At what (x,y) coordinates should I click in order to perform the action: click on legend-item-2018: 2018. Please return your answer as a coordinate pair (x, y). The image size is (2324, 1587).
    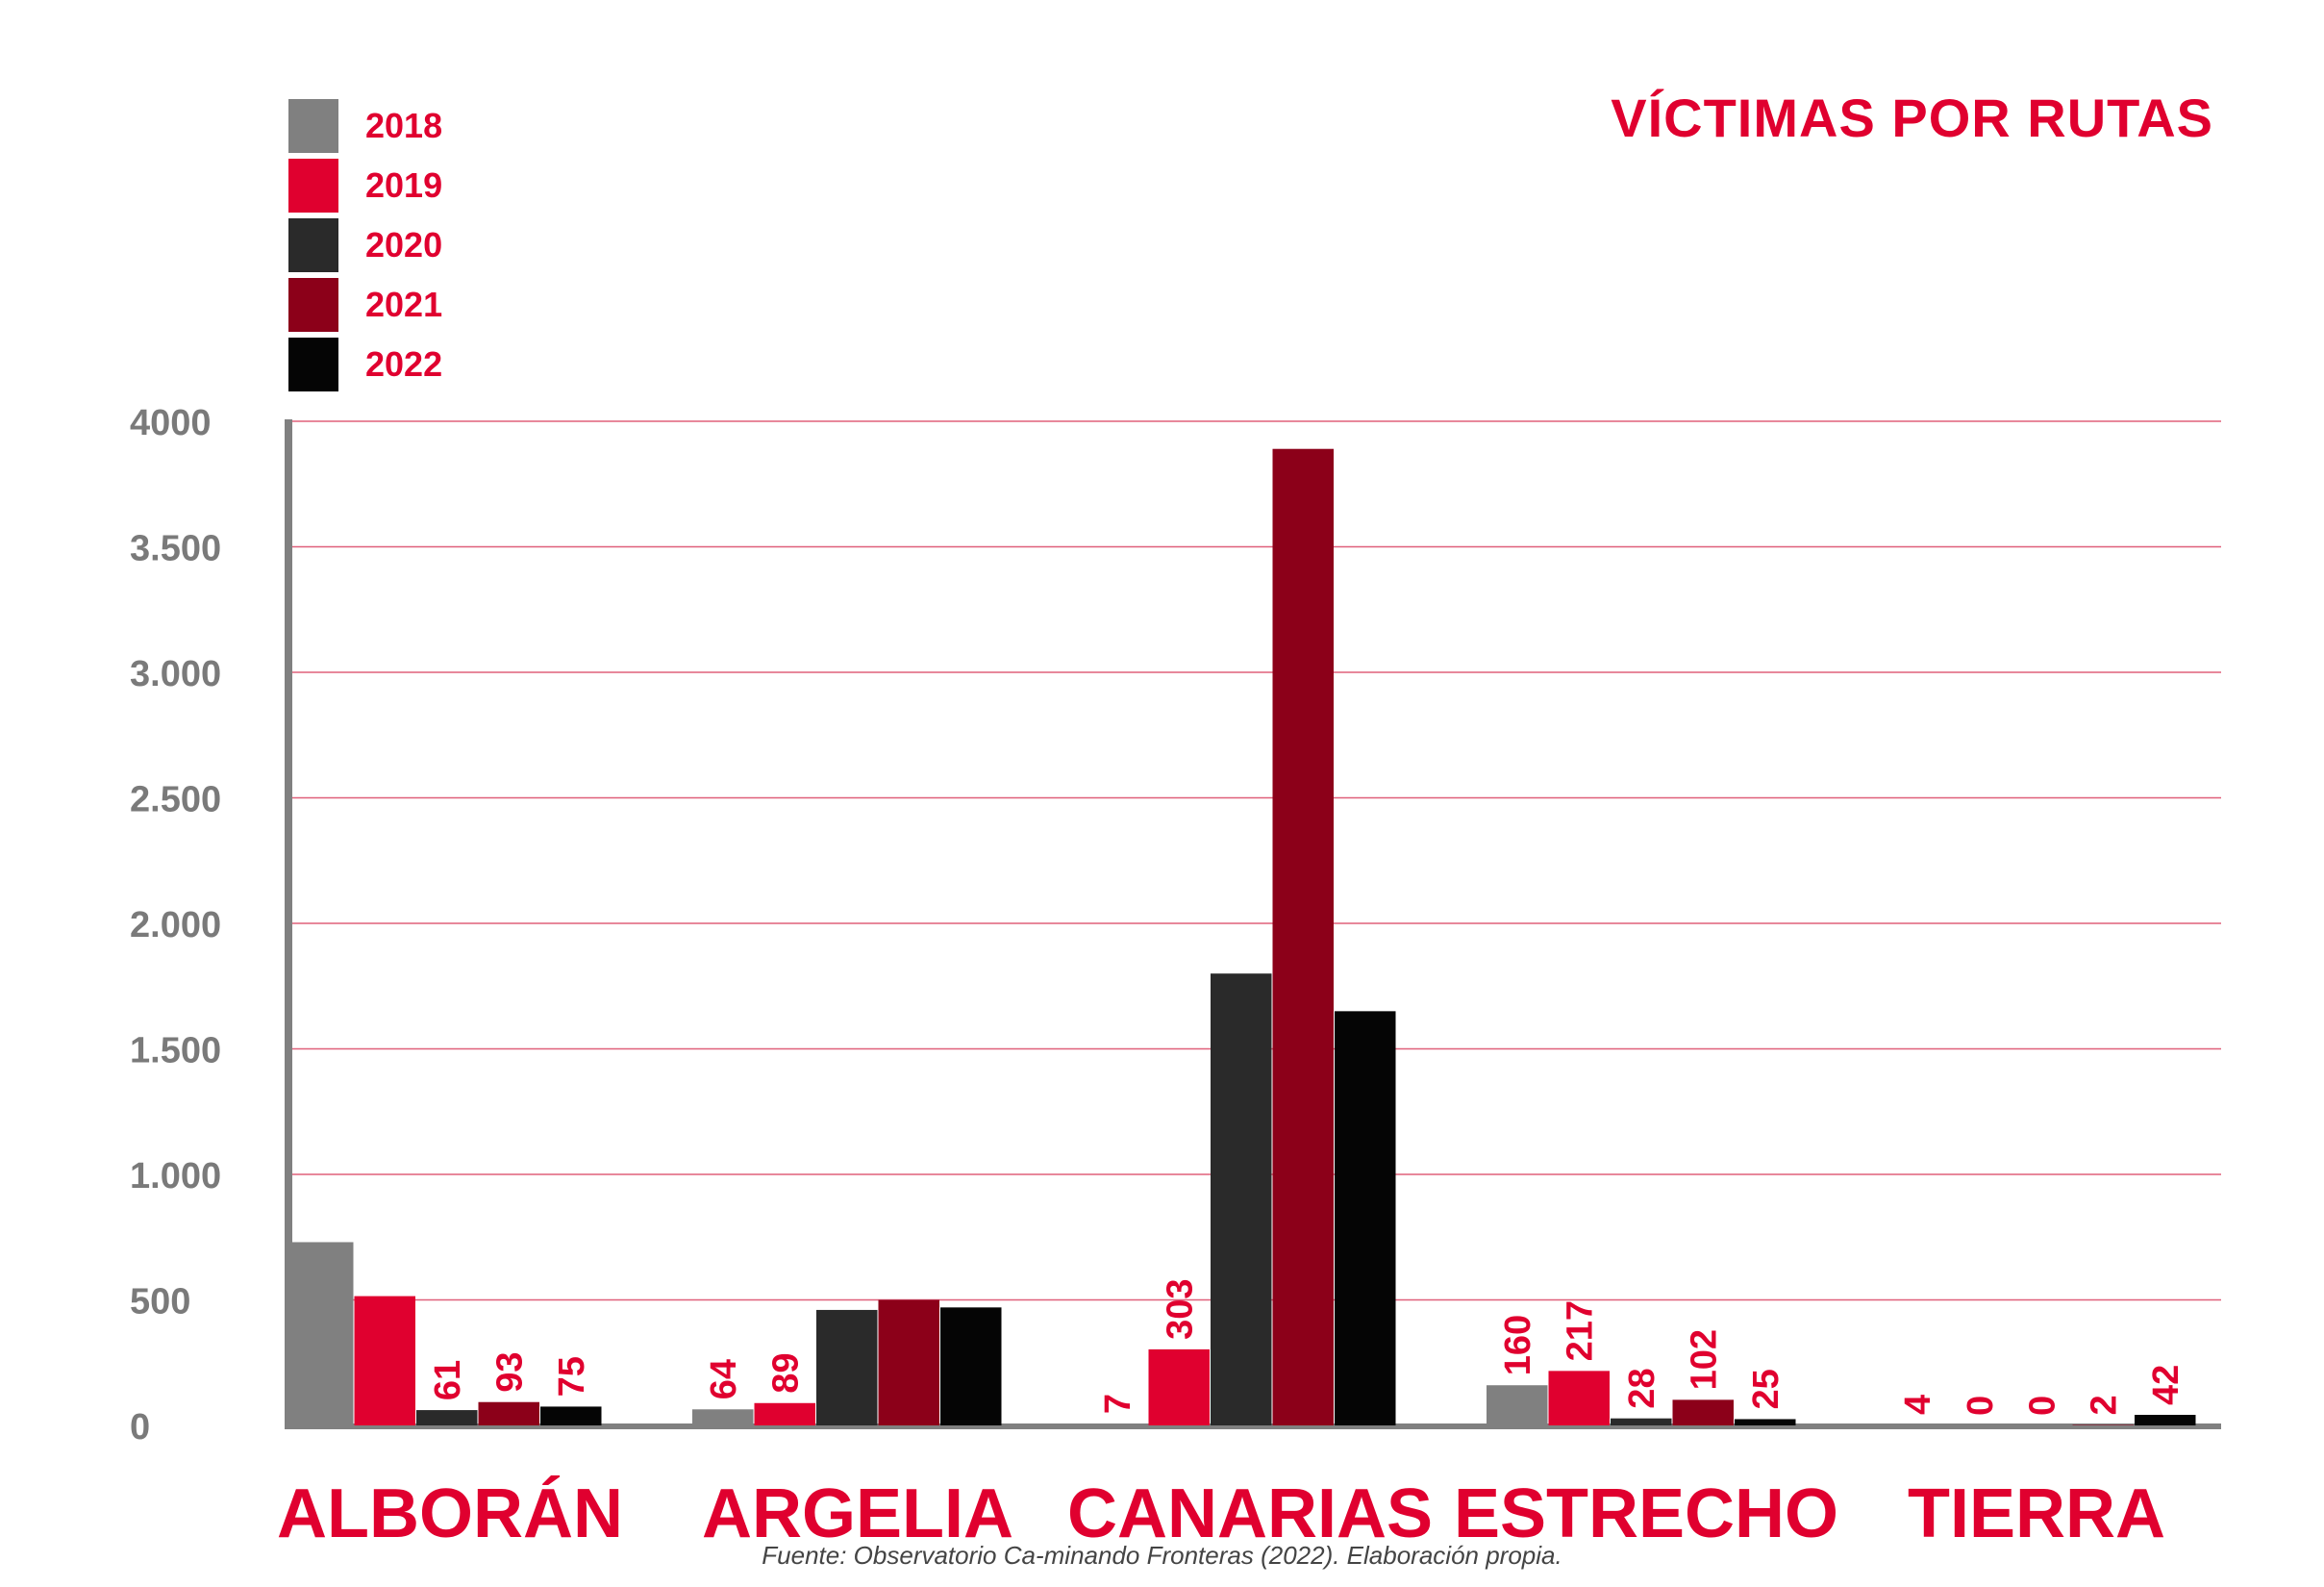
    Looking at the image, I should click on (365, 126).